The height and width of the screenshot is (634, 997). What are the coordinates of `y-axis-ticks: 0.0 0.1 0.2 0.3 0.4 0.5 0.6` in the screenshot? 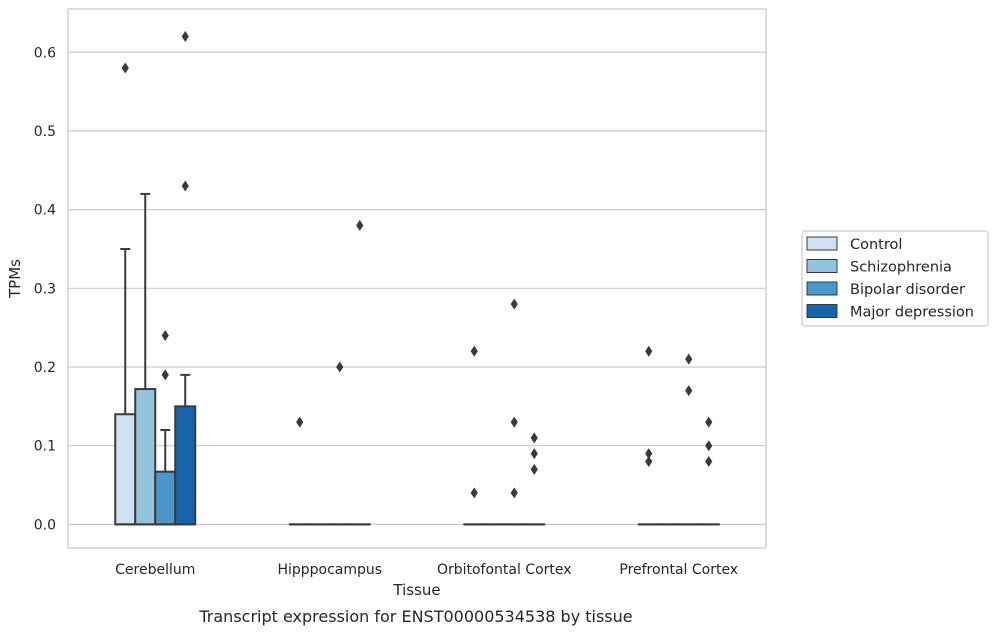 It's located at (45, 289).